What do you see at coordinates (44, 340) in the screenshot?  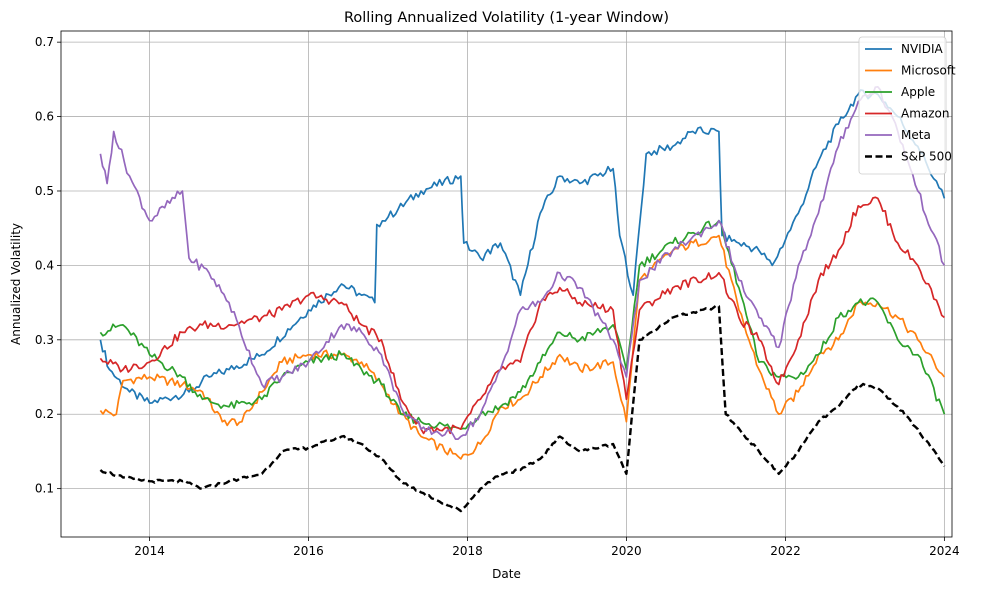 I see `y-tick-label: 0.3` at bounding box center [44, 340].